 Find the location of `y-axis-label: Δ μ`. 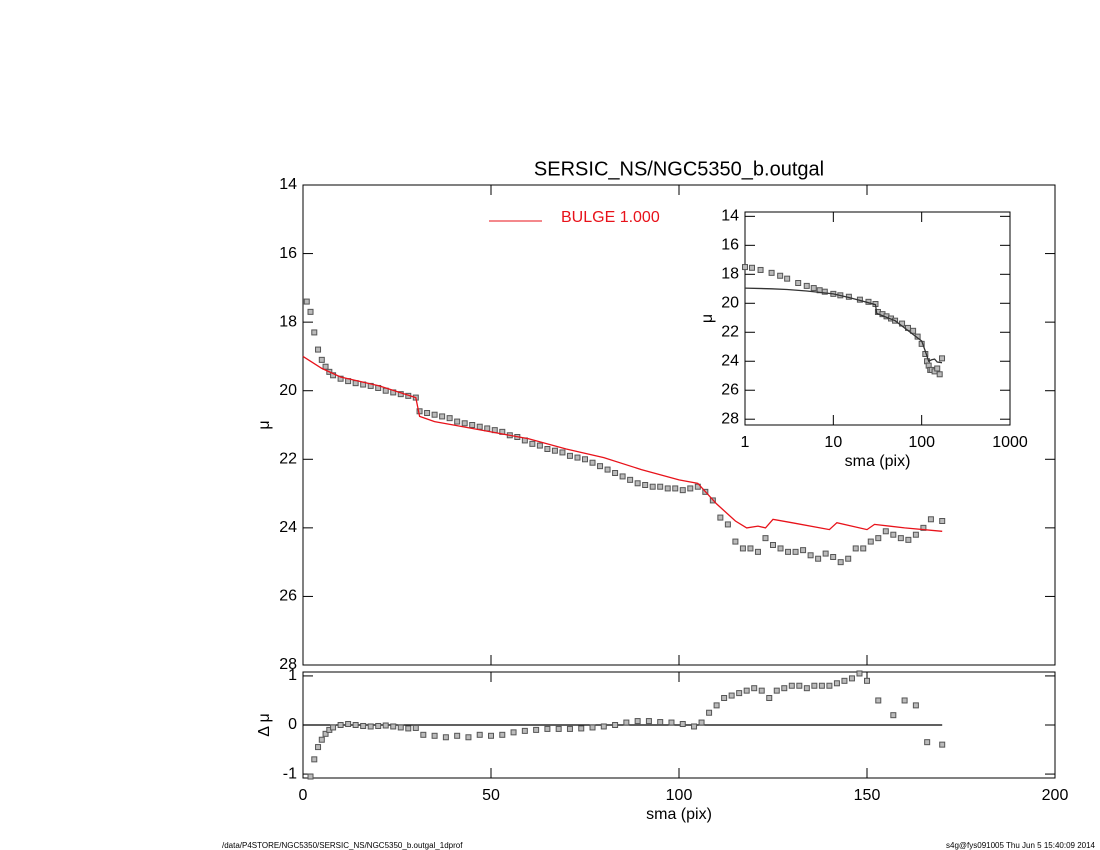

y-axis-label: Δ μ is located at coordinates (264, 724).